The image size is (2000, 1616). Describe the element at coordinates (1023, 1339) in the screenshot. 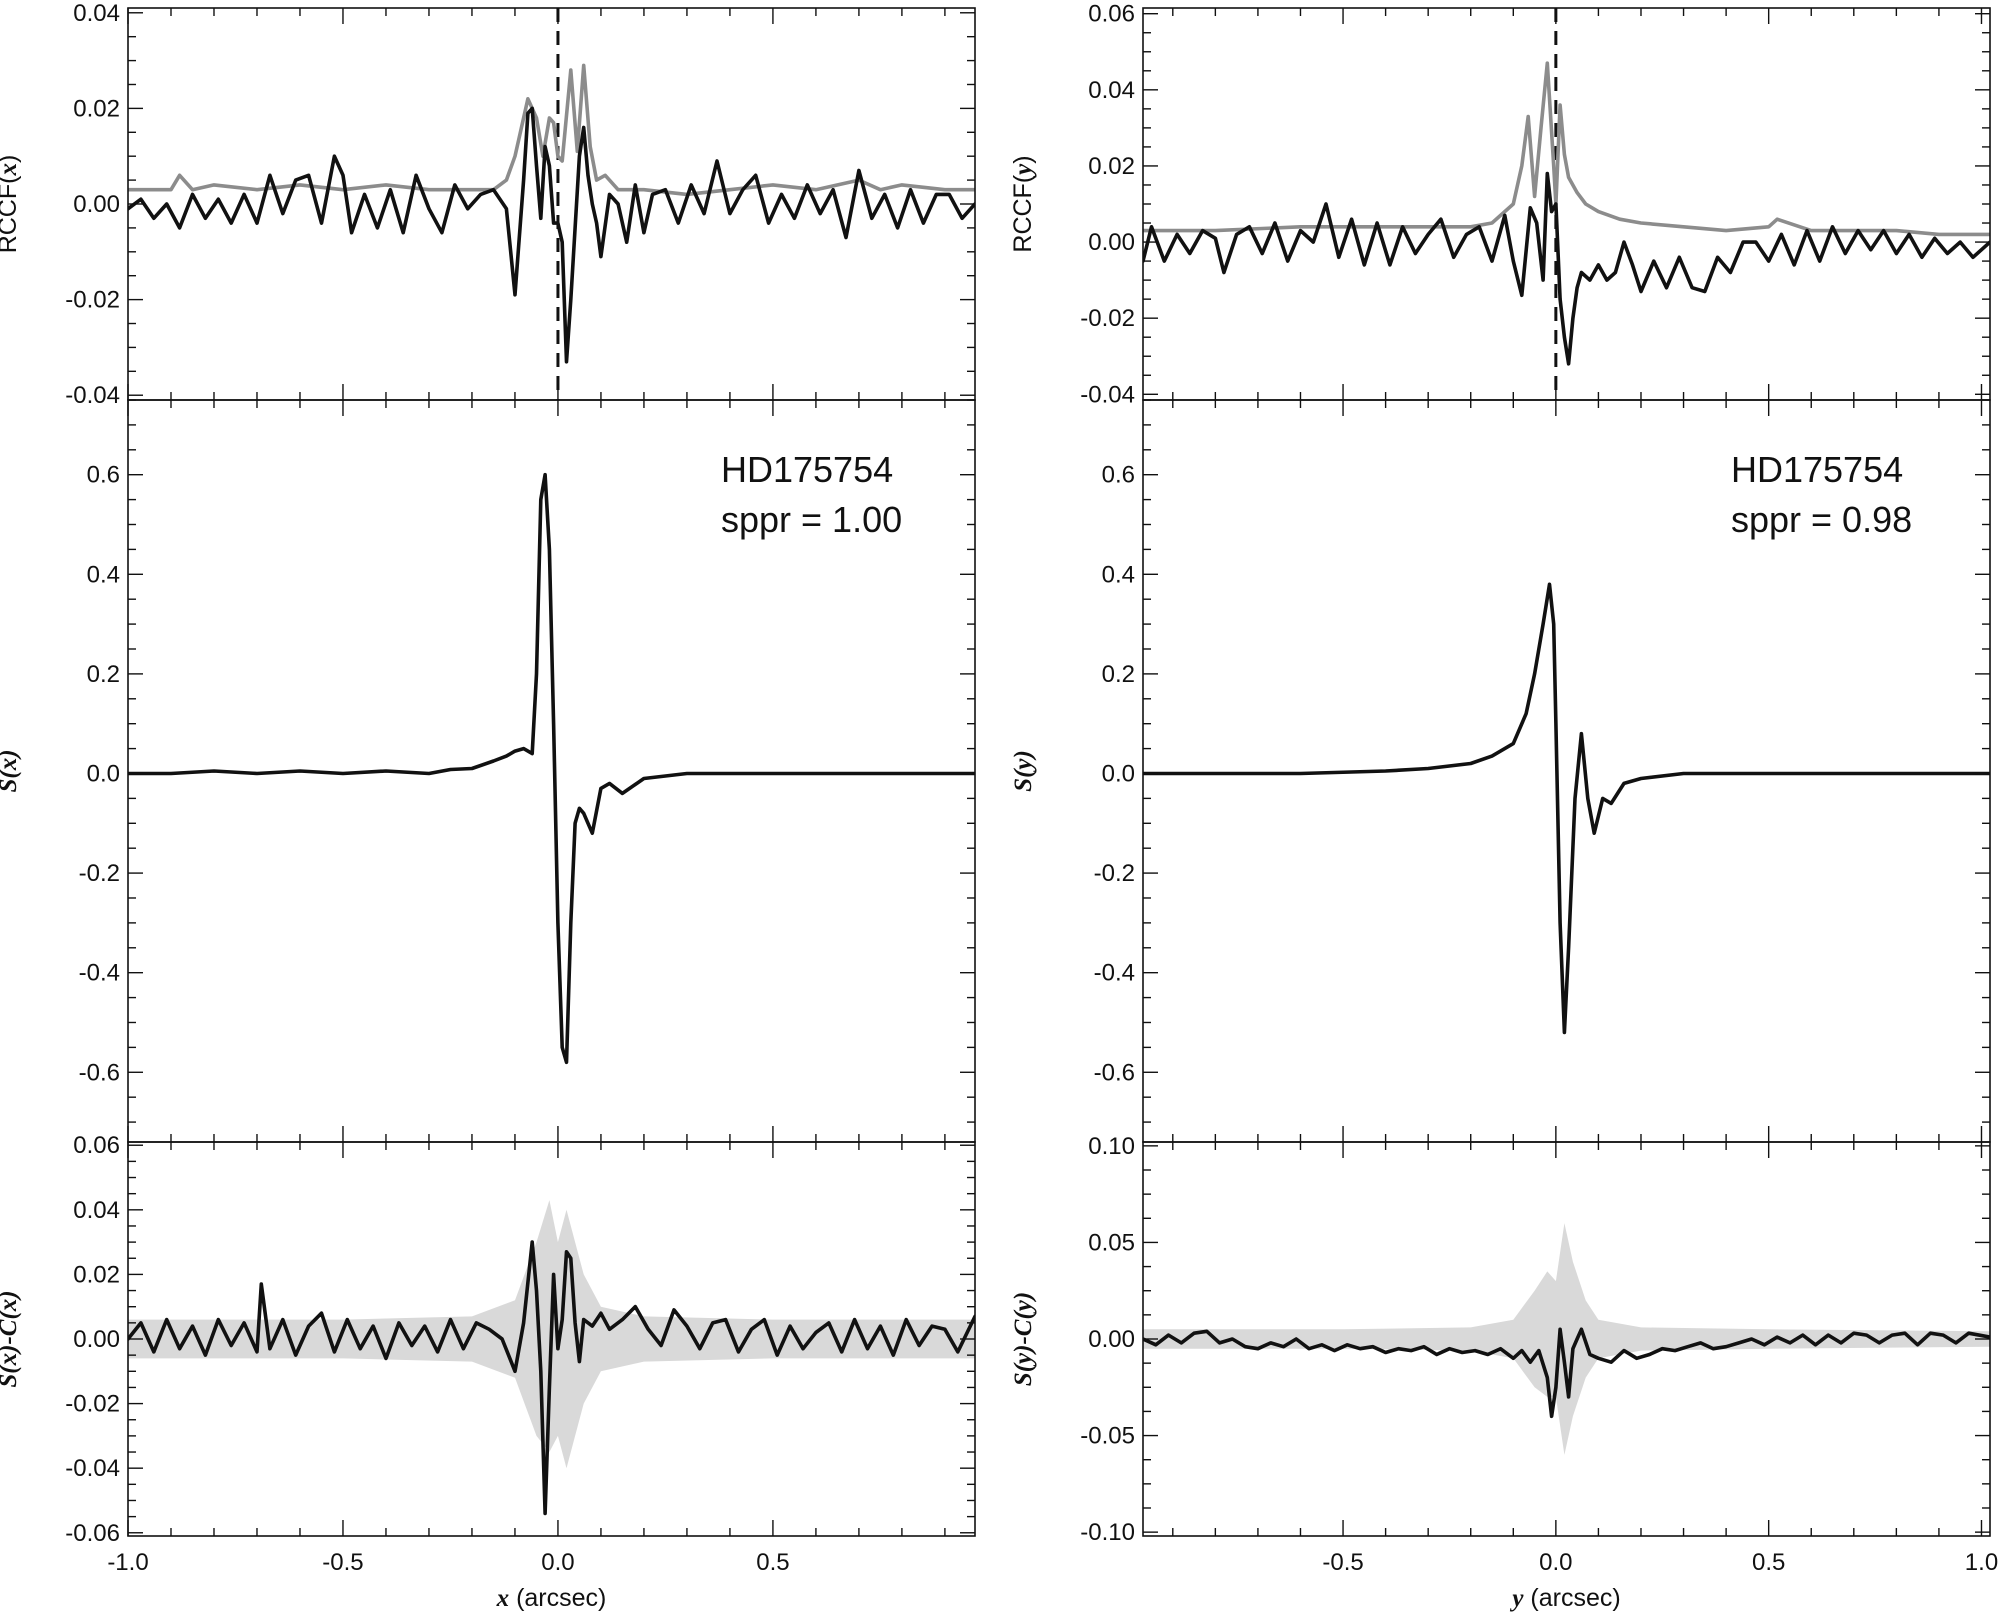

I see `y-axis-label: S(y)-C(y)` at that location.